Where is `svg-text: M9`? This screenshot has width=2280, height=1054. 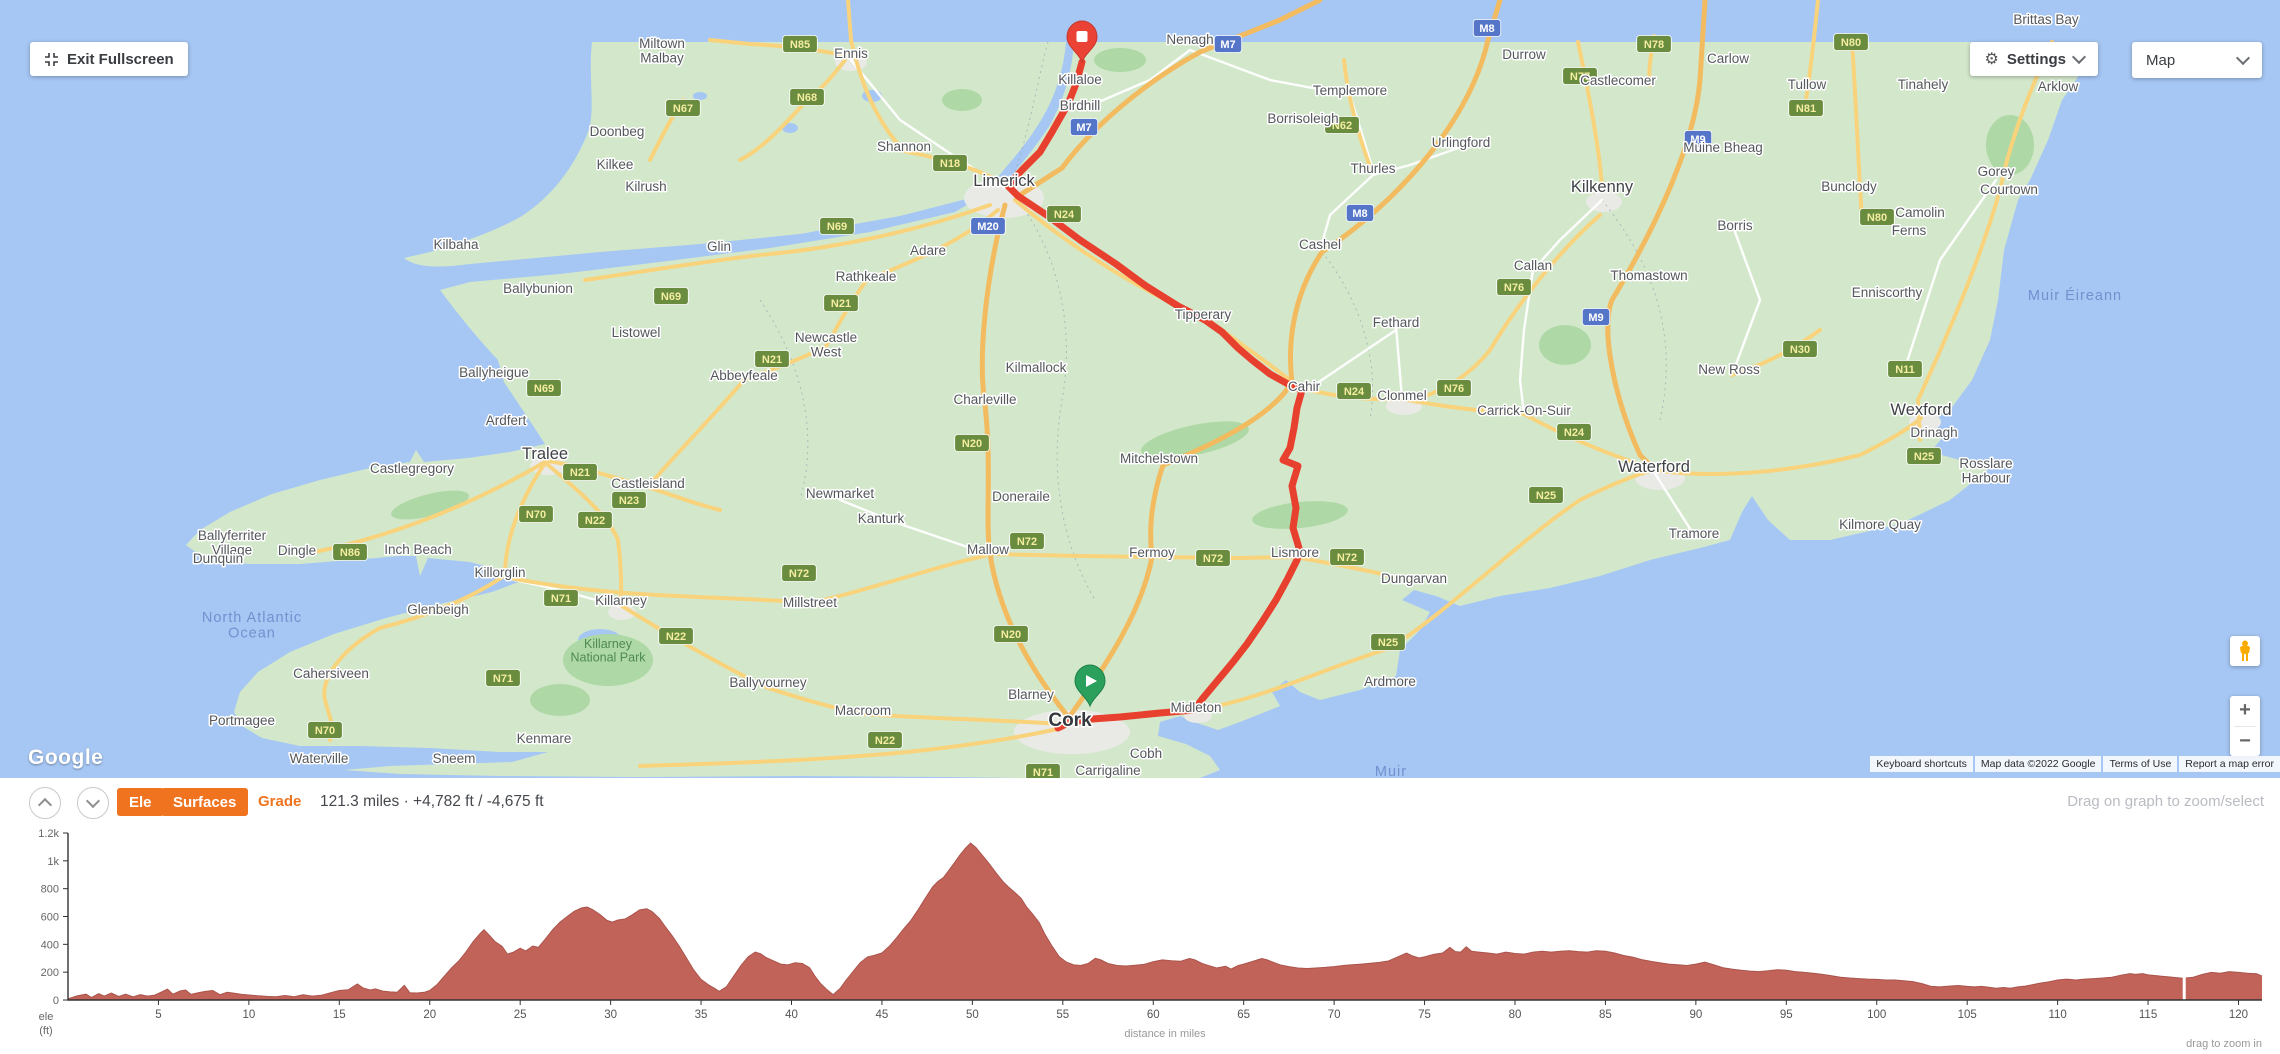
svg-text: M9 is located at coordinates (1595, 318).